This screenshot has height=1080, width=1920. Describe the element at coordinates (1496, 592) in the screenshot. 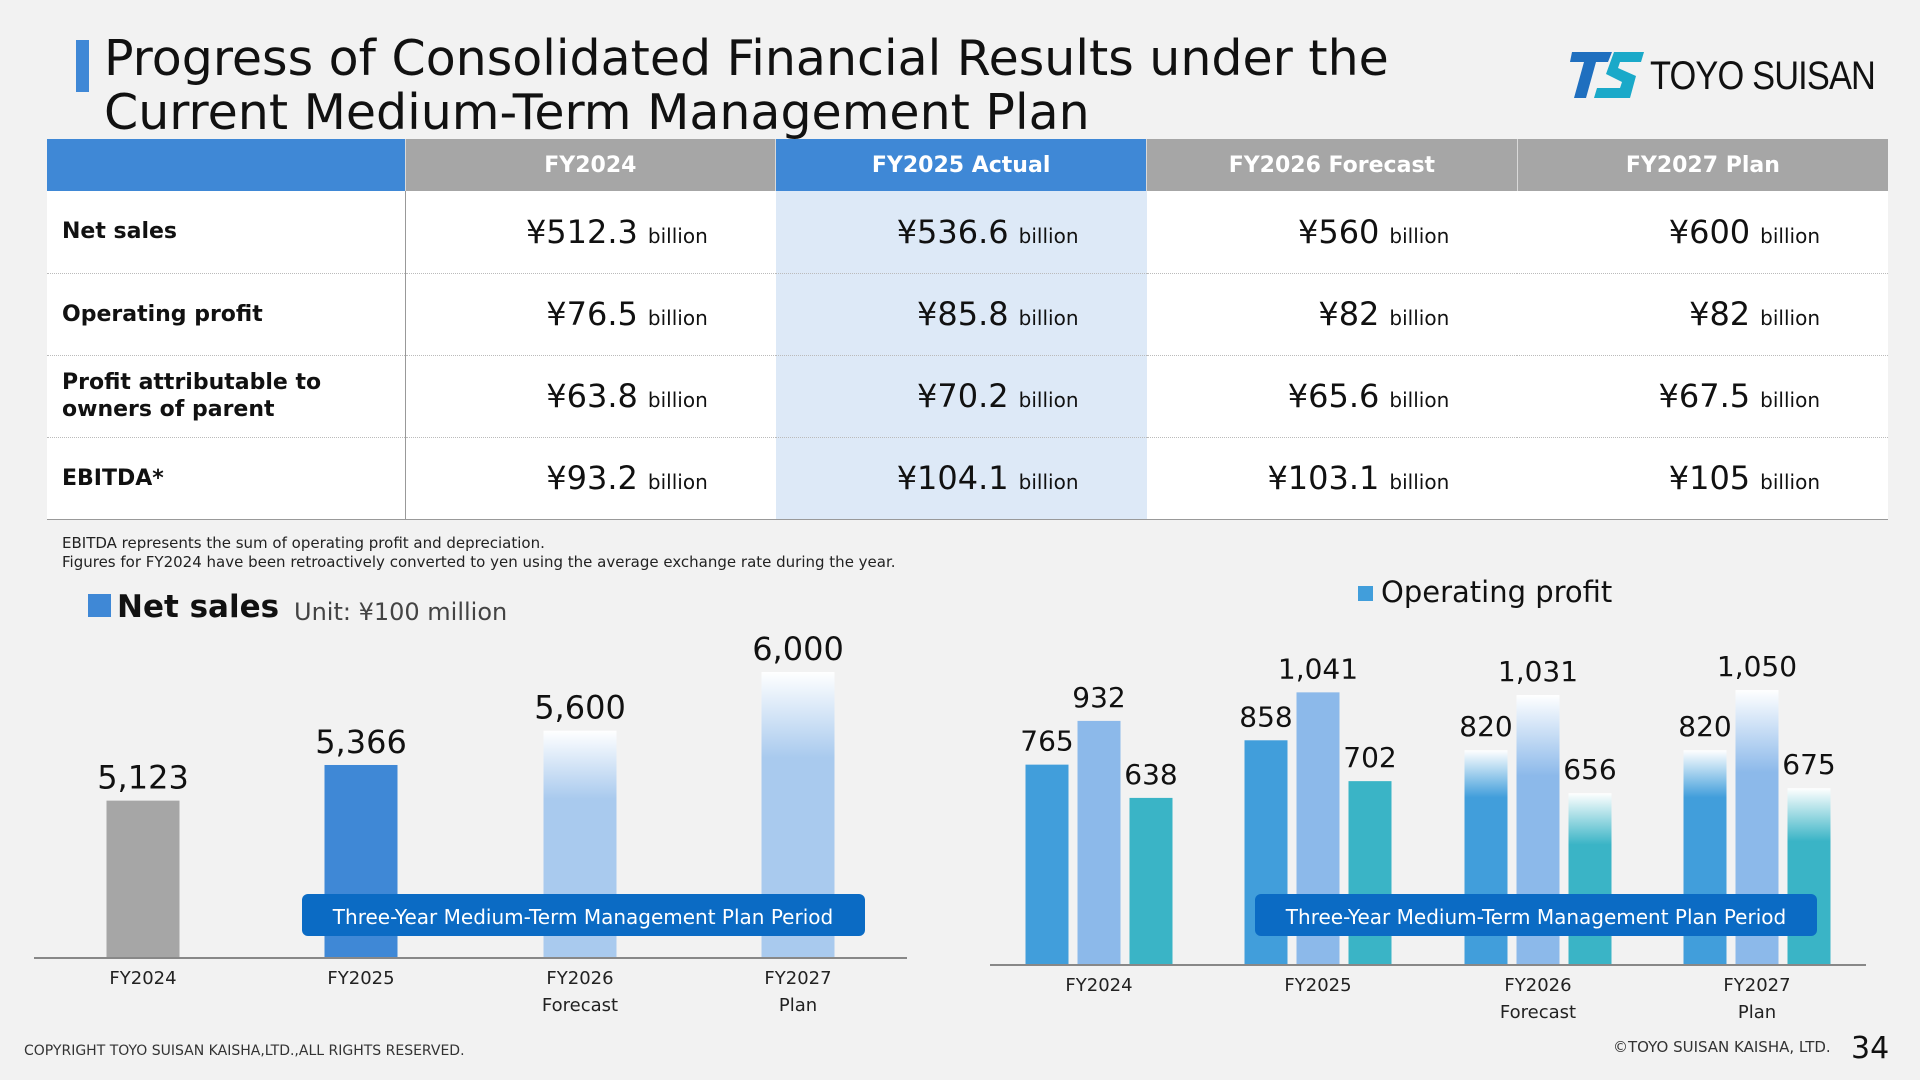

I see `operating-profit-title: Operating profit` at that location.